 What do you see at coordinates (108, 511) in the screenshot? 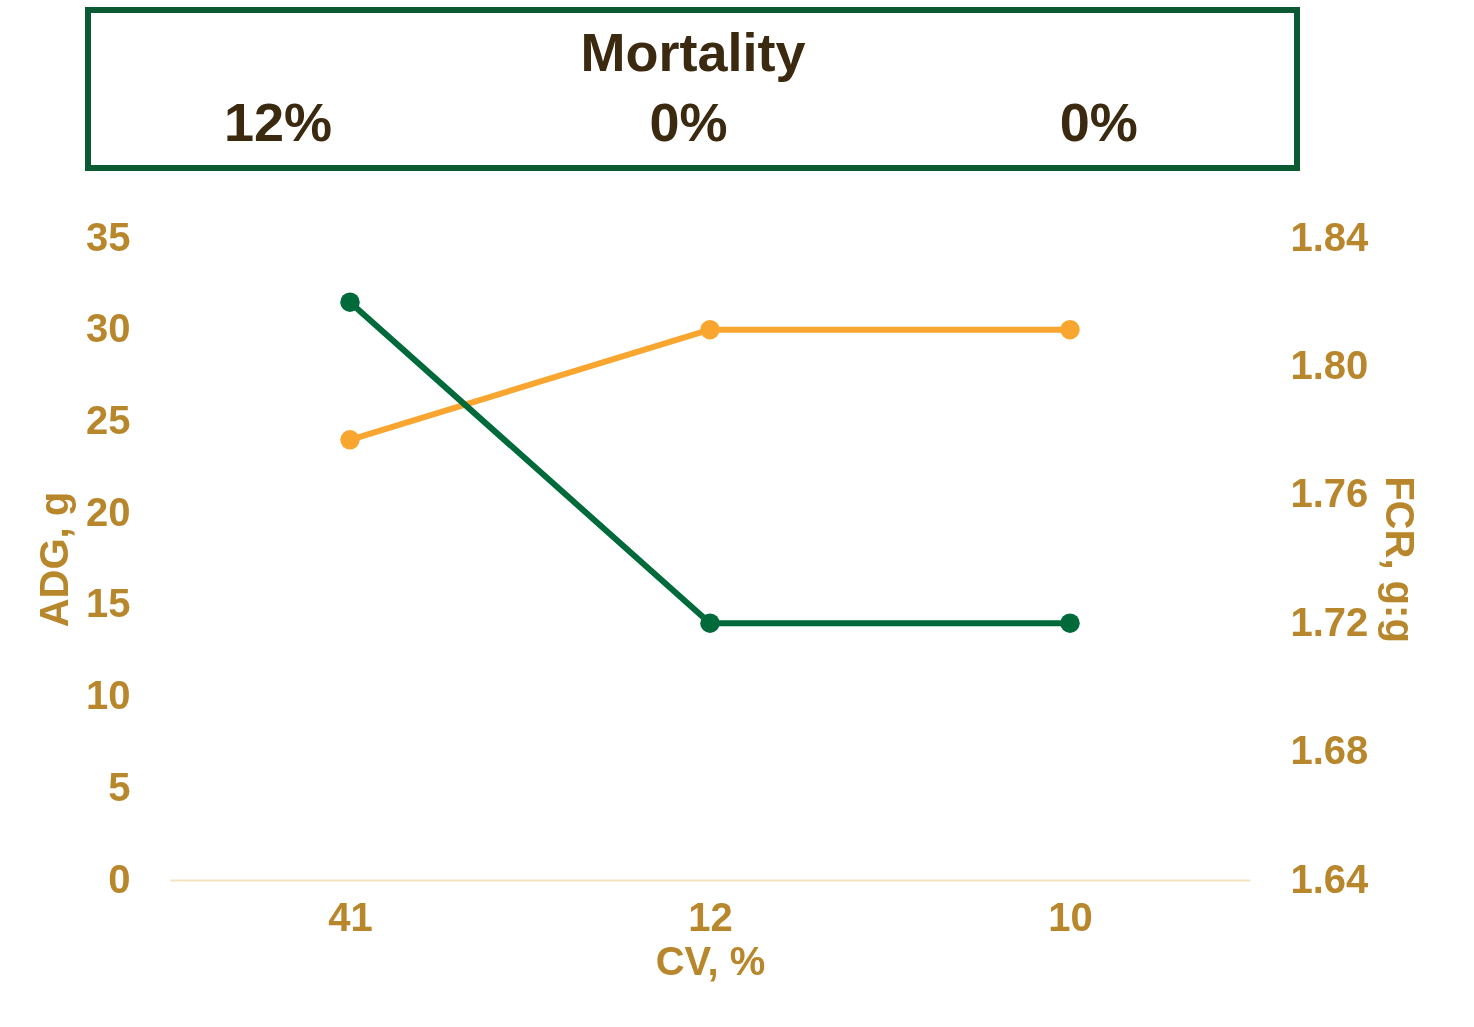
I see `y-tick-label: 20` at bounding box center [108, 511].